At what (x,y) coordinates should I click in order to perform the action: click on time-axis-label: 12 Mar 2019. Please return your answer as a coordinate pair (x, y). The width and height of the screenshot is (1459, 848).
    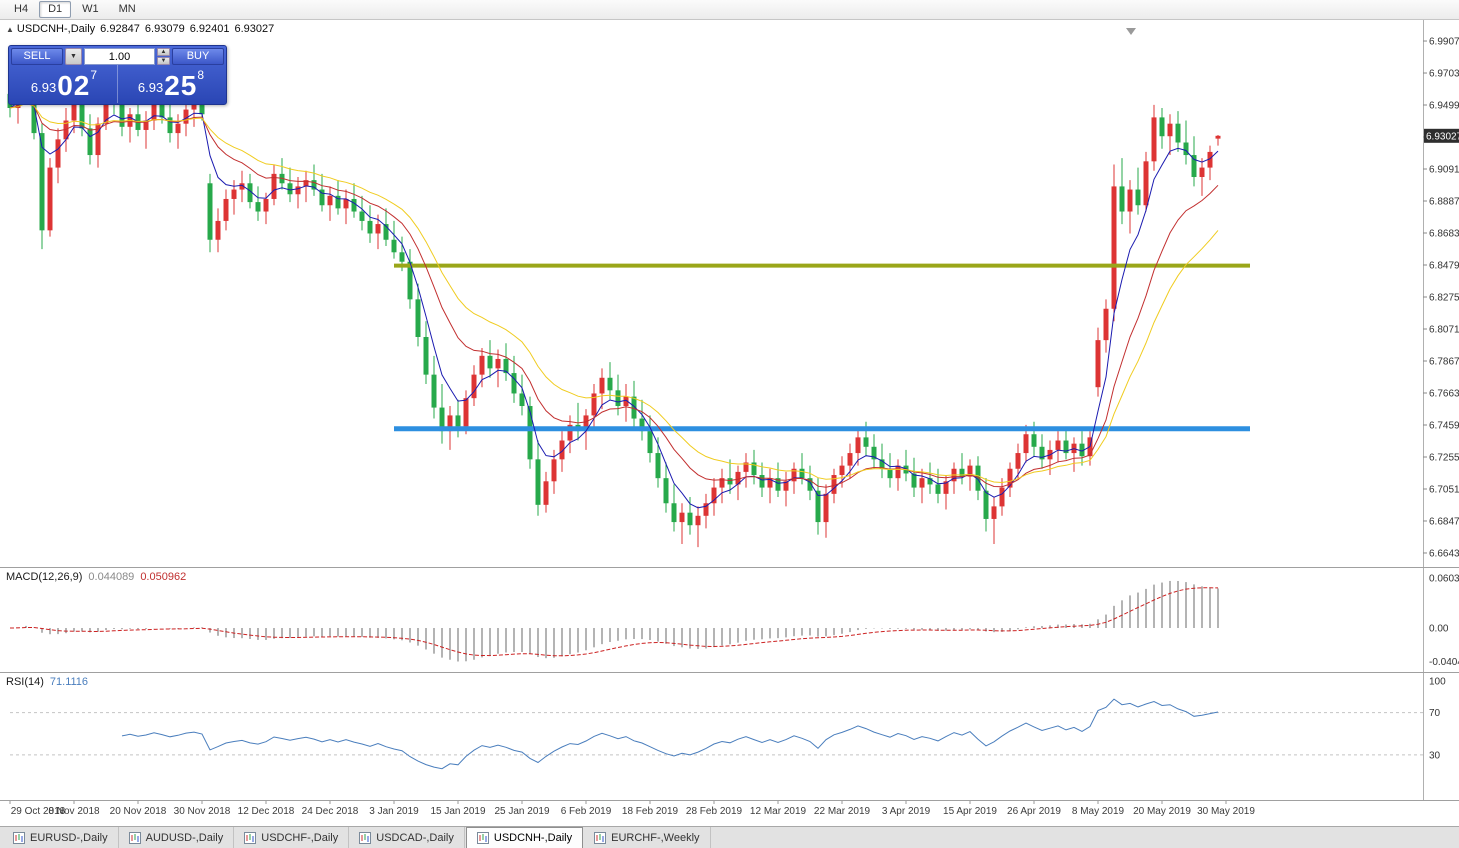
    Looking at the image, I should click on (778, 811).